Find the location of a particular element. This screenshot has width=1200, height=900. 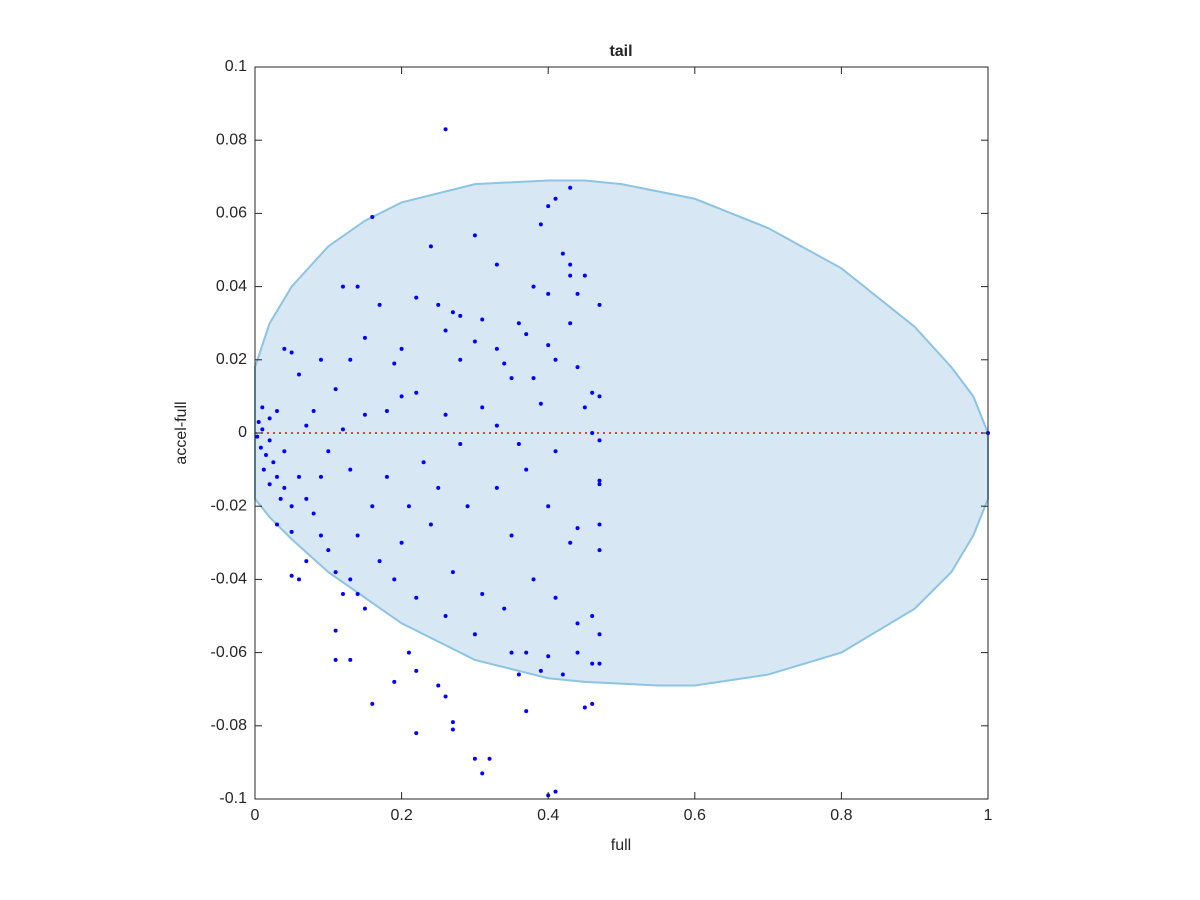

x-axis-label: full is located at coordinates (621, 845).